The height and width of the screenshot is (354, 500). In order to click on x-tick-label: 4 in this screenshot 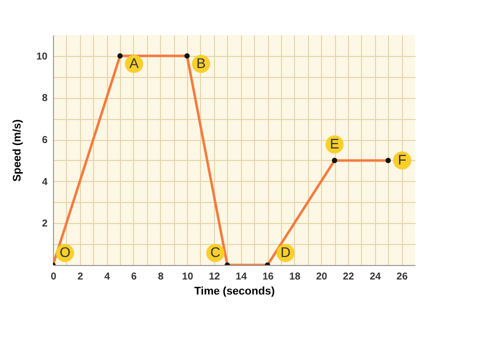, I will do `click(107, 277)`.